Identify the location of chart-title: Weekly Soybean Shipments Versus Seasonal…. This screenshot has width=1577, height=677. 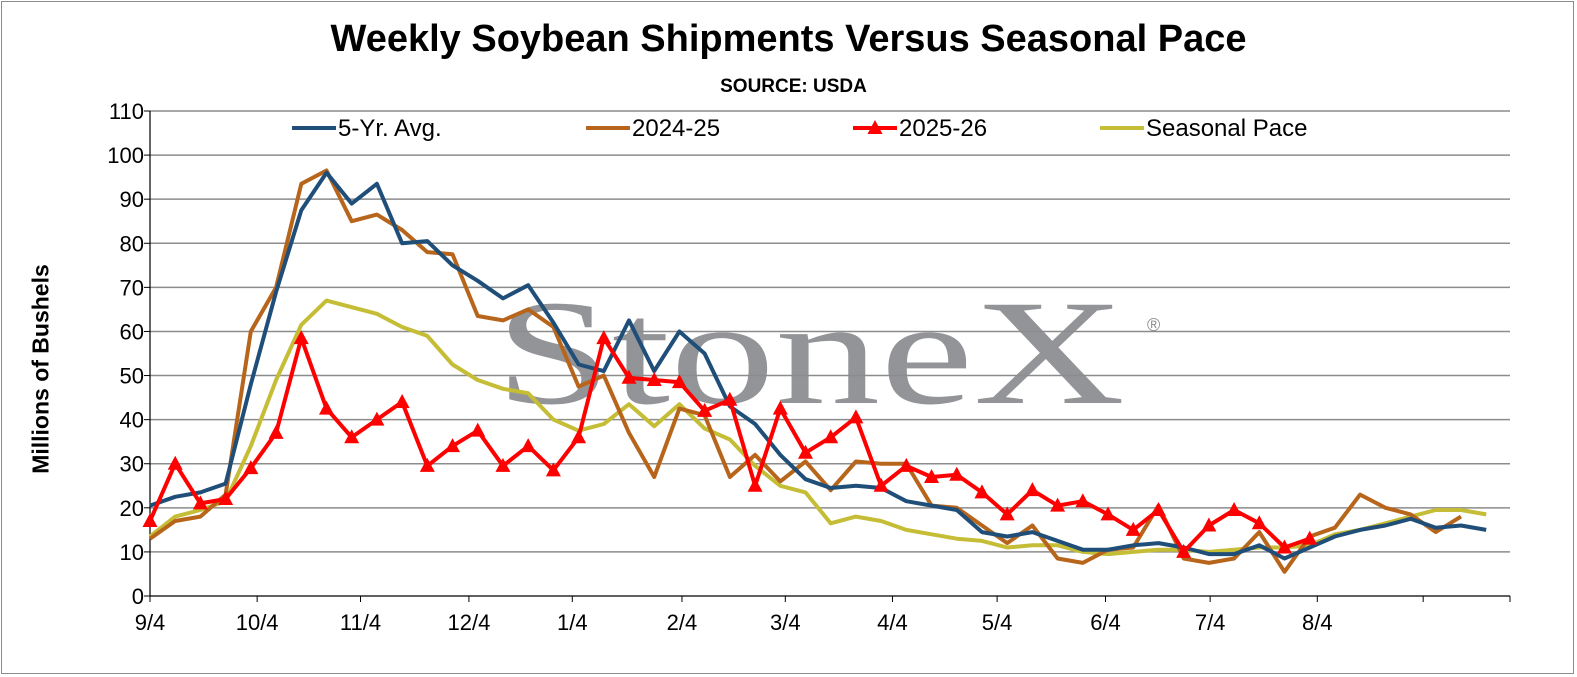
(788, 39).